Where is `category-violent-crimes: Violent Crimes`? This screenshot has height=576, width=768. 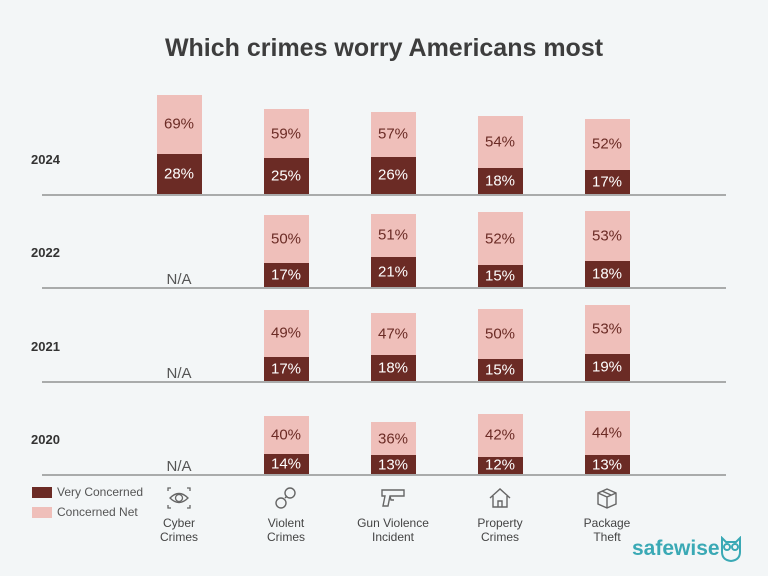 category-violent-crimes: Violent Crimes is located at coordinates (286, 515).